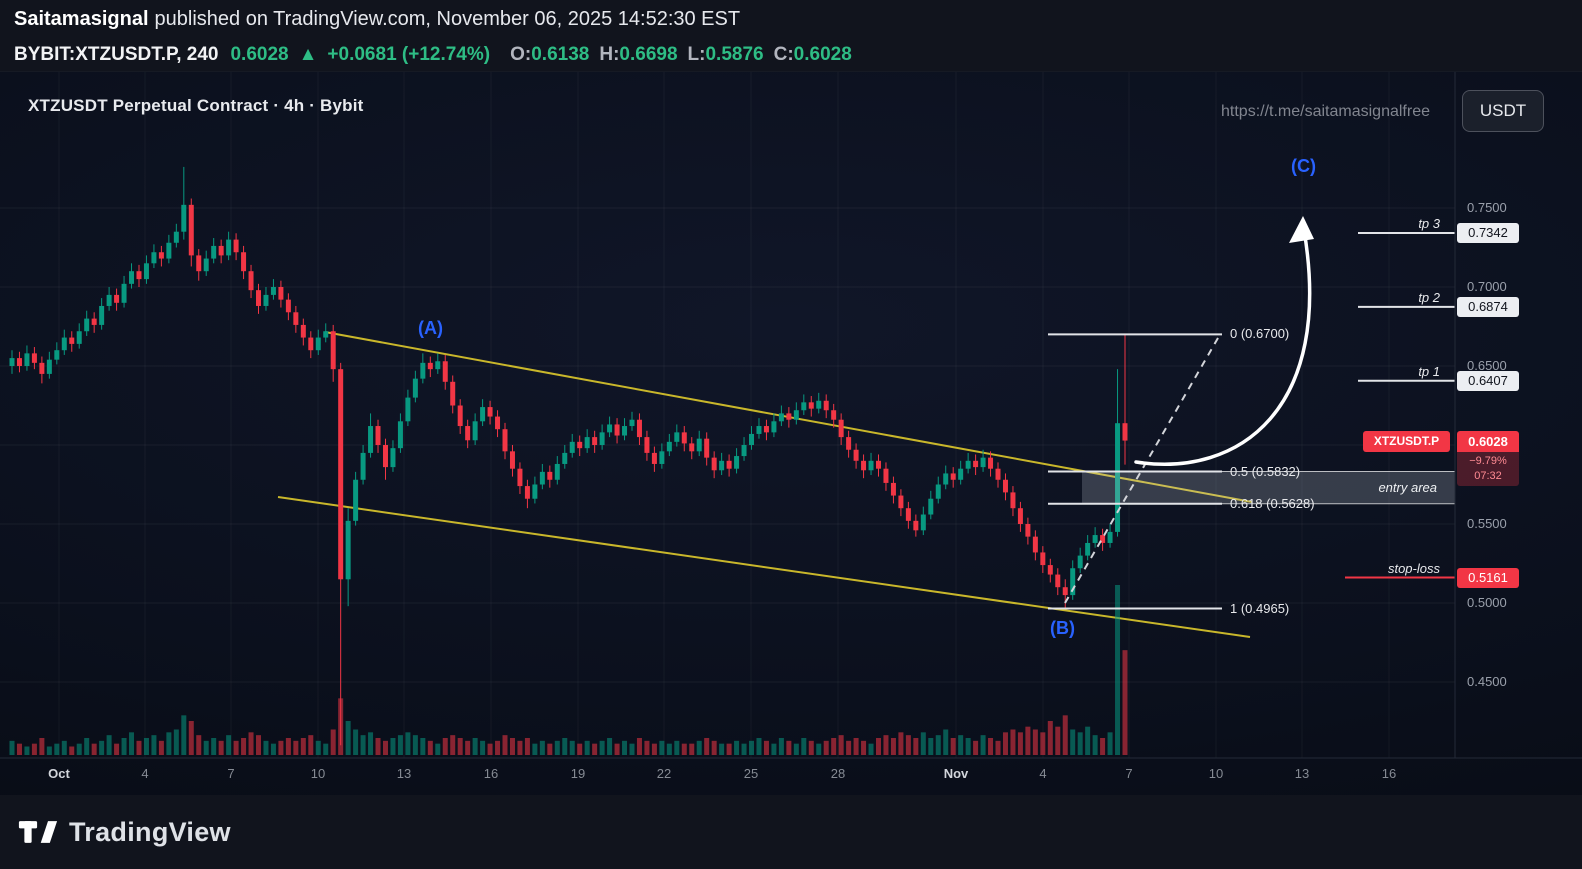 The width and height of the screenshot is (1582, 869). What do you see at coordinates (727, 776) in the screenshot?
I see `time-axis: Oct 4 7 10 13 16 19 22 25 28 Nov 4 7 10 13 16` at bounding box center [727, 776].